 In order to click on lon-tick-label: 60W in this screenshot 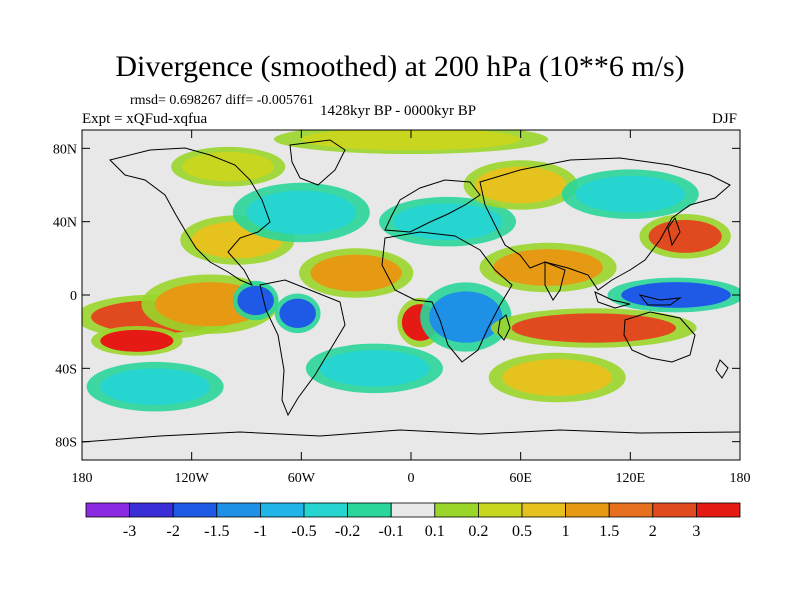, I will do `click(302, 478)`.